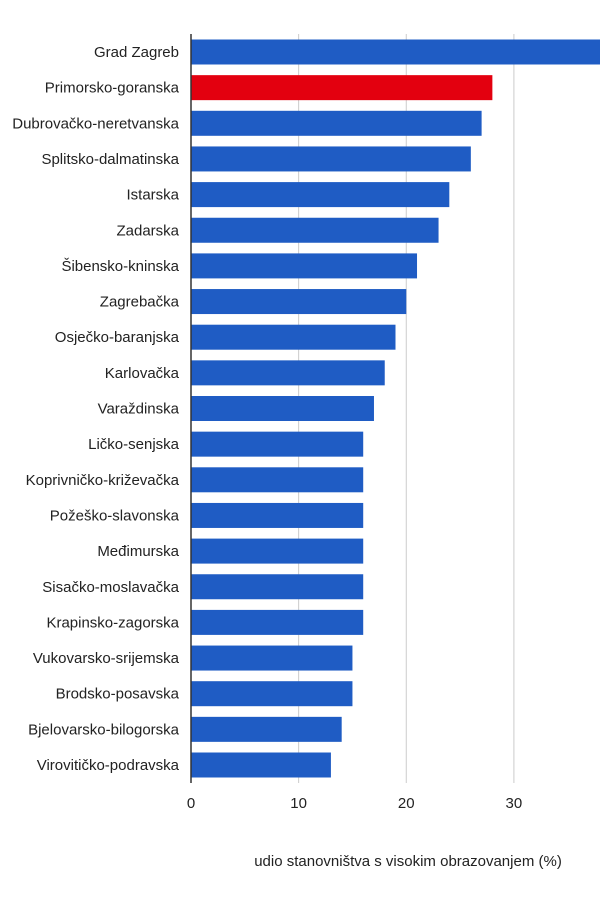 Image resolution: width=600 pixels, height=900 pixels. What do you see at coordinates (191, 803) in the screenshot?
I see `x-tick-label: 0` at bounding box center [191, 803].